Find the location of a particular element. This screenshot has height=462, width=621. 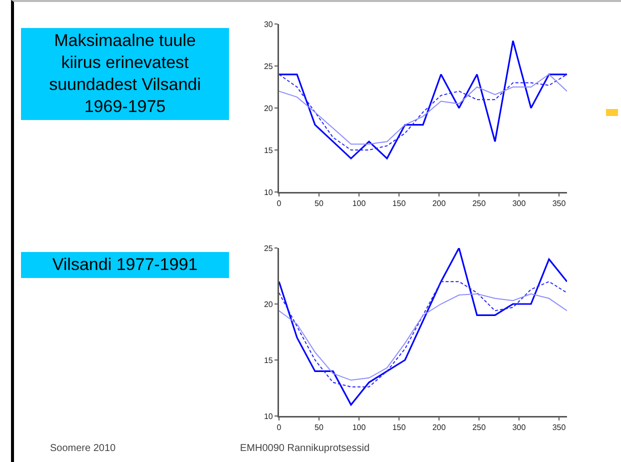

text: EMH0090 Rannikuprotsessid is located at coordinates (305, 448).